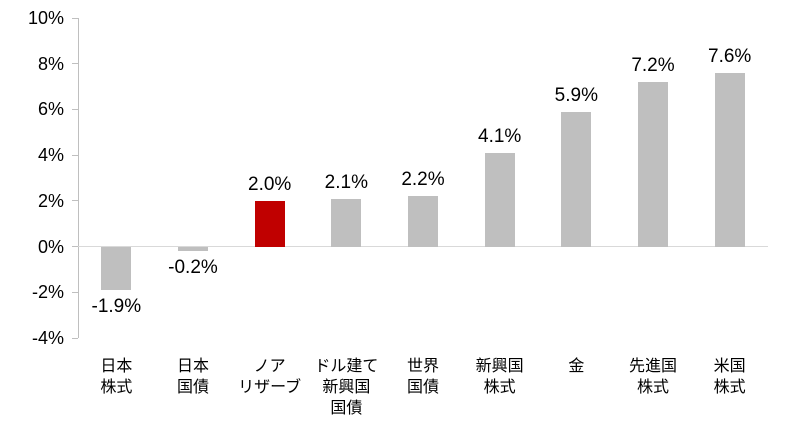 This screenshot has height=436, width=804. What do you see at coordinates (346, 387) in the screenshot?
I see `x-category-label: ドル建て 新興国 国債` at bounding box center [346, 387].